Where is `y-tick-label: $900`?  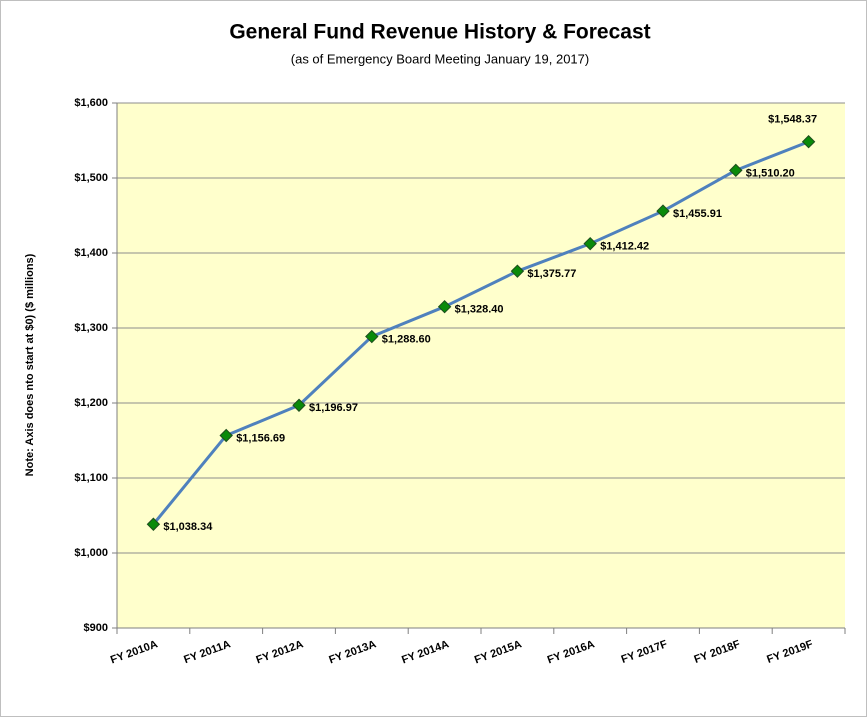
y-tick-label: $900 is located at coordinates (96, 628).